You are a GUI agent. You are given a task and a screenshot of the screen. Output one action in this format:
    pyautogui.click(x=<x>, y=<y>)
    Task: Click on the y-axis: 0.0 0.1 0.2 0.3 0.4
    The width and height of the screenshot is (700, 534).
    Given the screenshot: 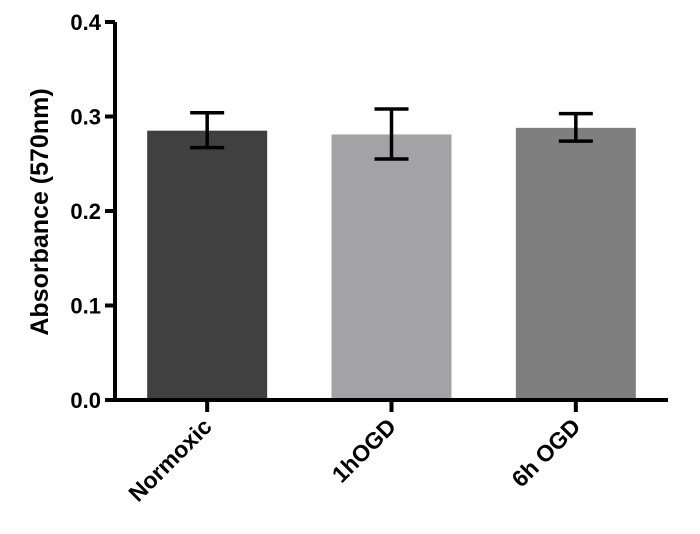 What is the action you would take?
    pyautogui.click(x=93, y=211)
    